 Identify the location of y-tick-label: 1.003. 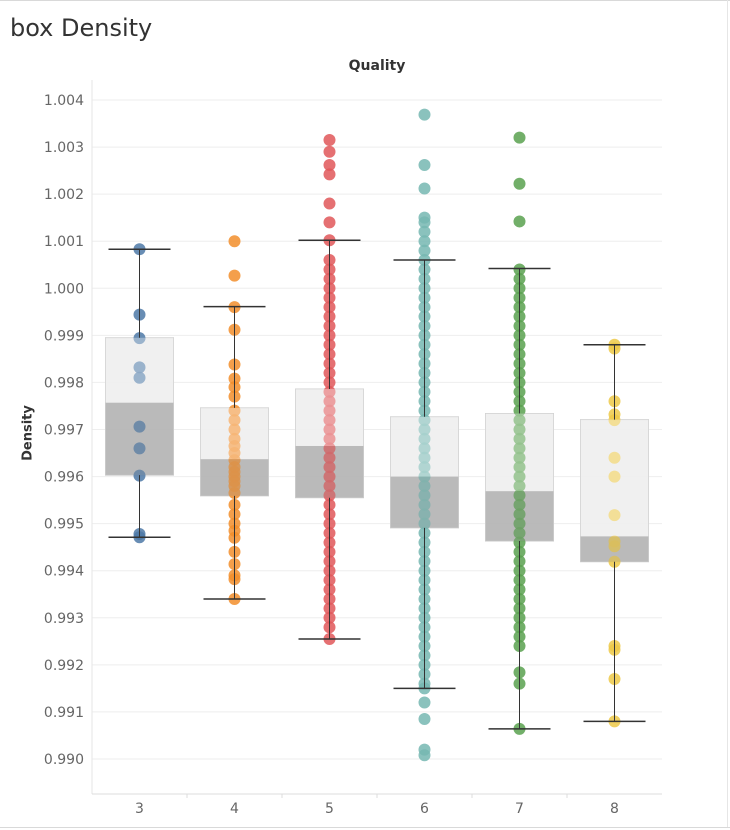
(64, 148).